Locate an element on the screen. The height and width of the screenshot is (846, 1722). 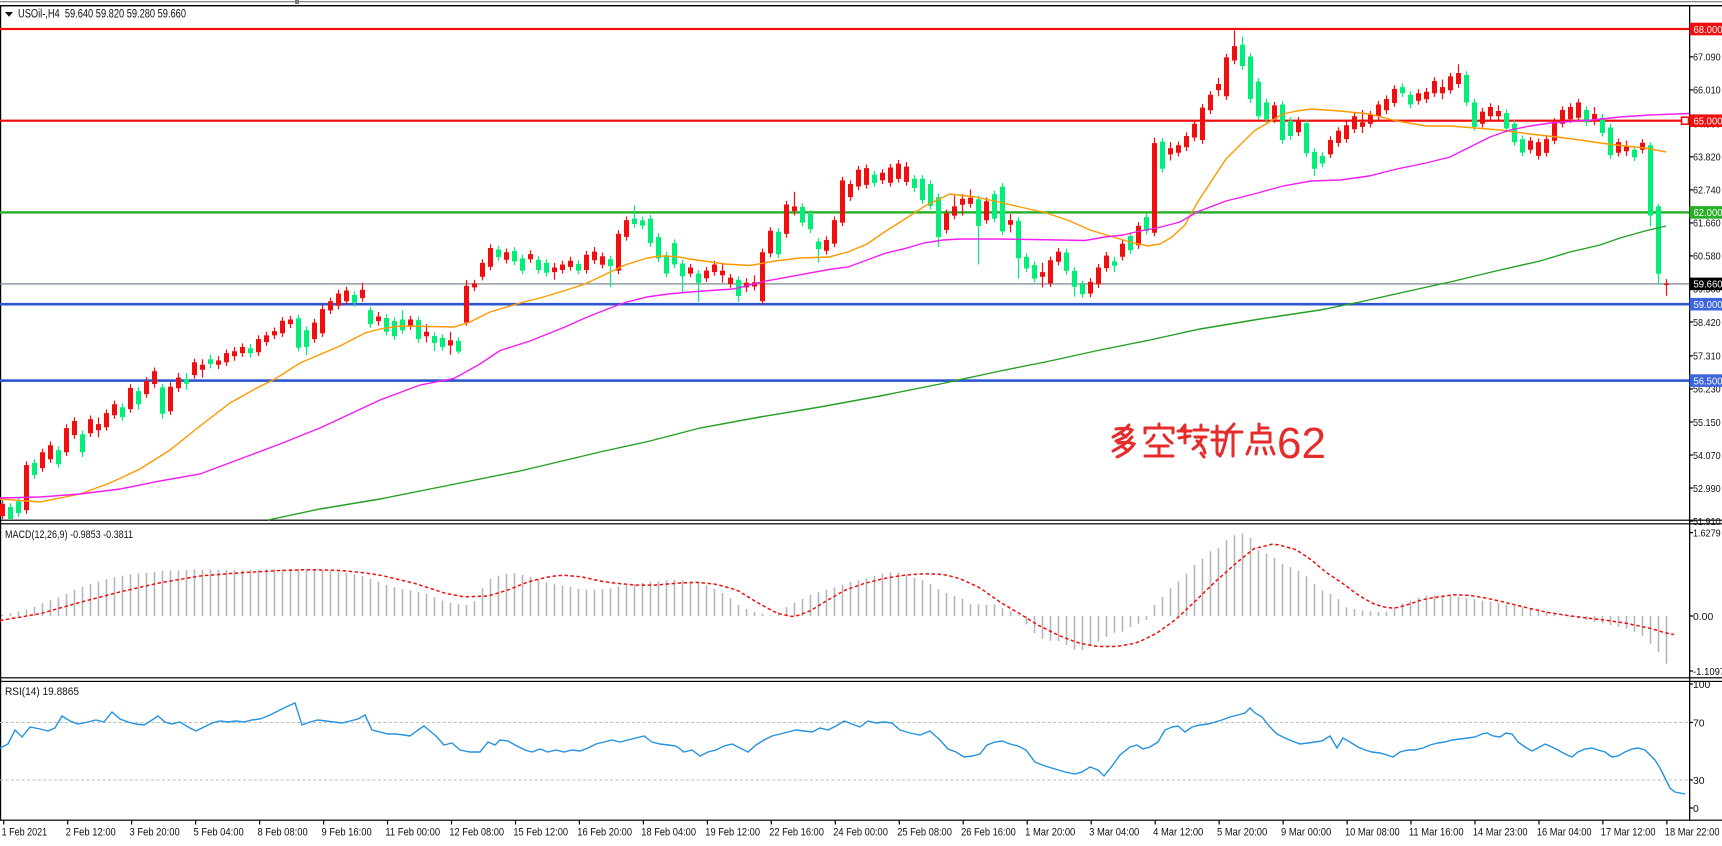
svg-text: 51.910 is located at coordinates (1707, 522).